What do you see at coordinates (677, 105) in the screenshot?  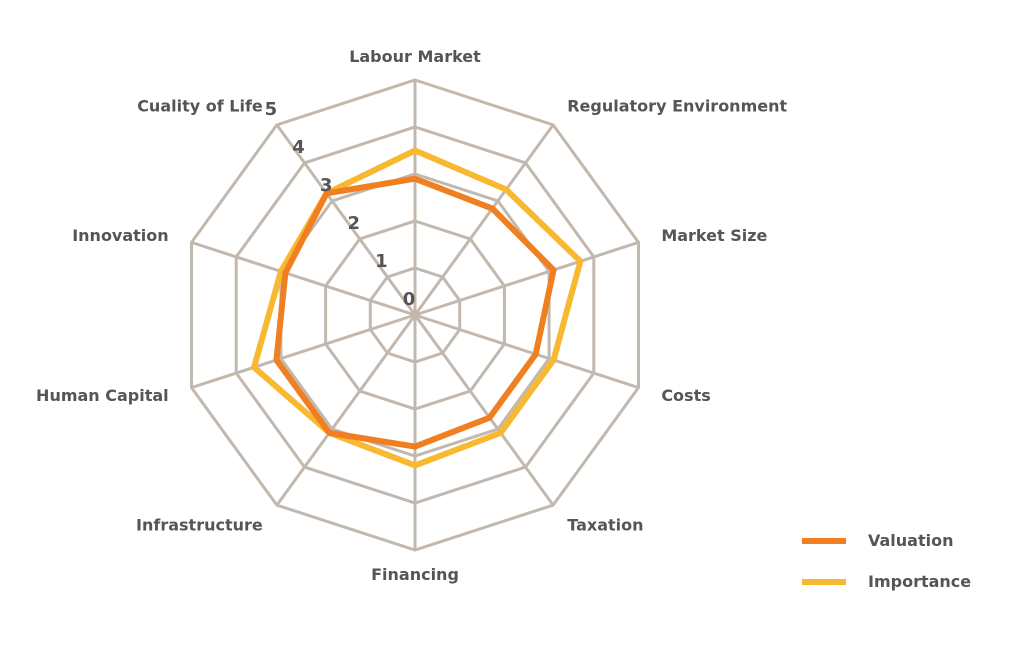 I see `axis-label: Regulatory Environment` at bounding box center [677, 105].